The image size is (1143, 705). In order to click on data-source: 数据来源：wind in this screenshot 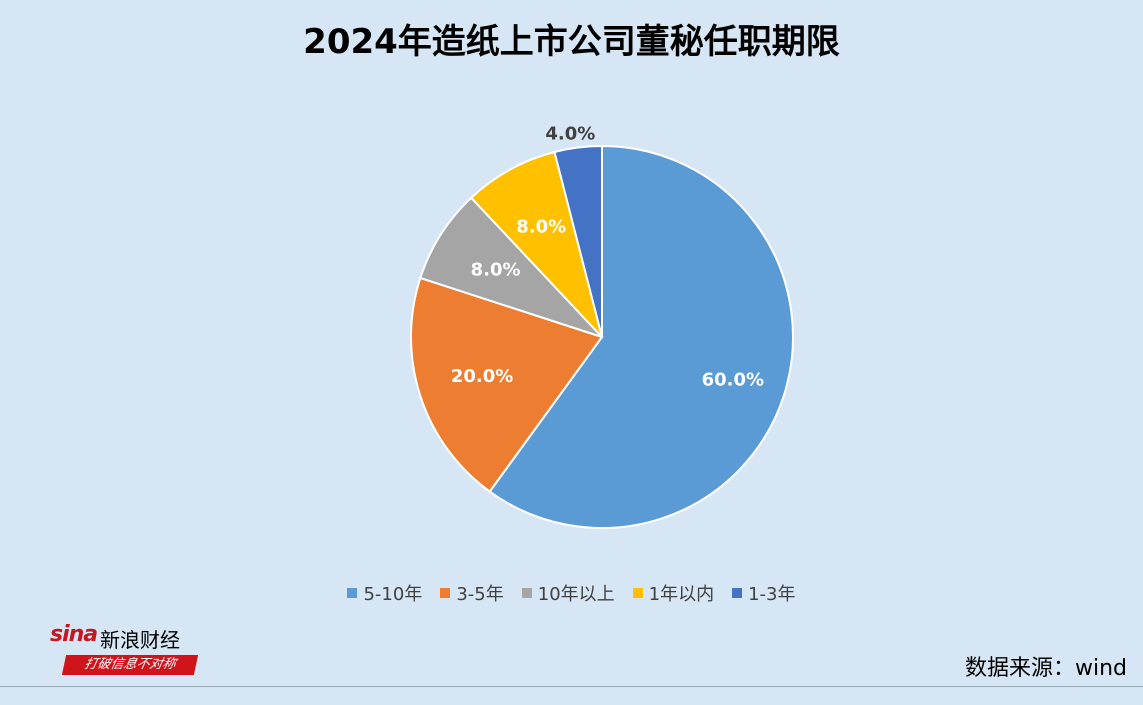, I will do `click(1045, 668)`.